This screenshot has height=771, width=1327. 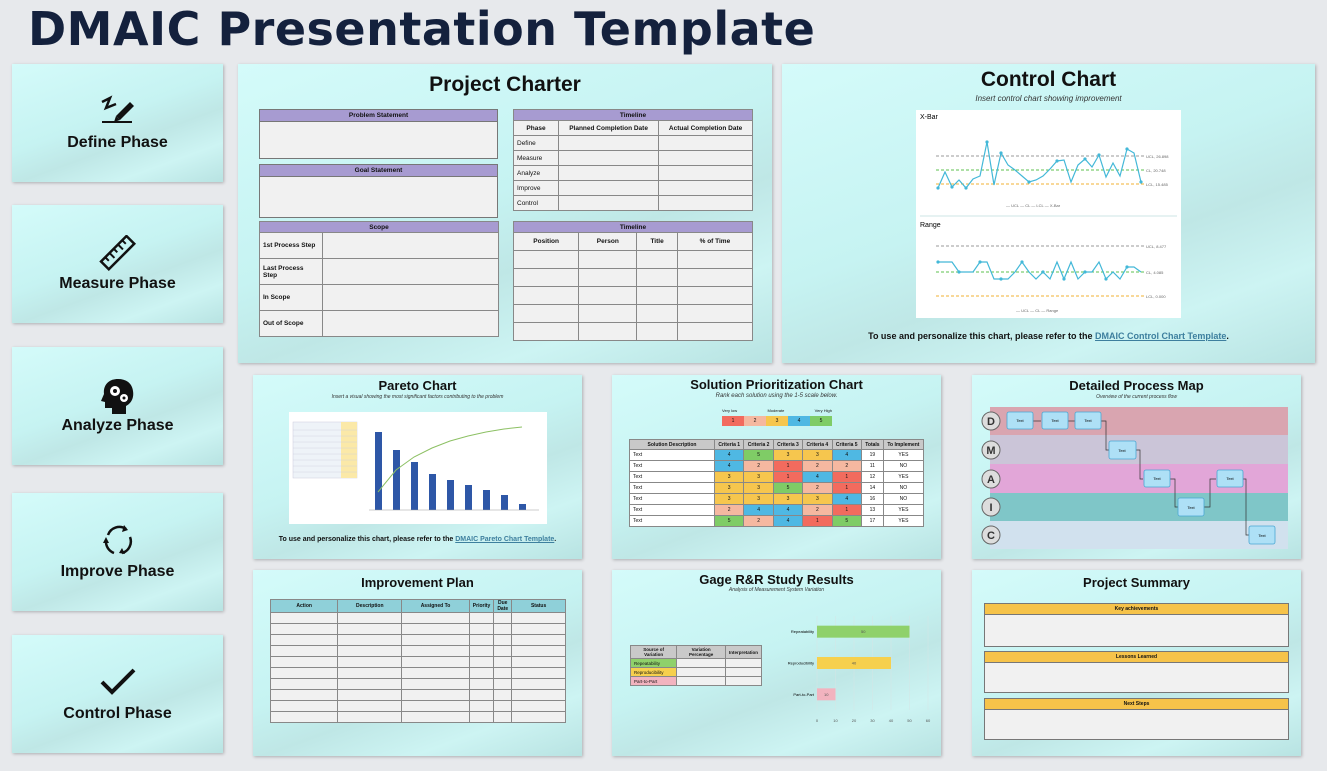 I want to click on scope-row-label: 1st Process Step, so click(x=291, y=245).